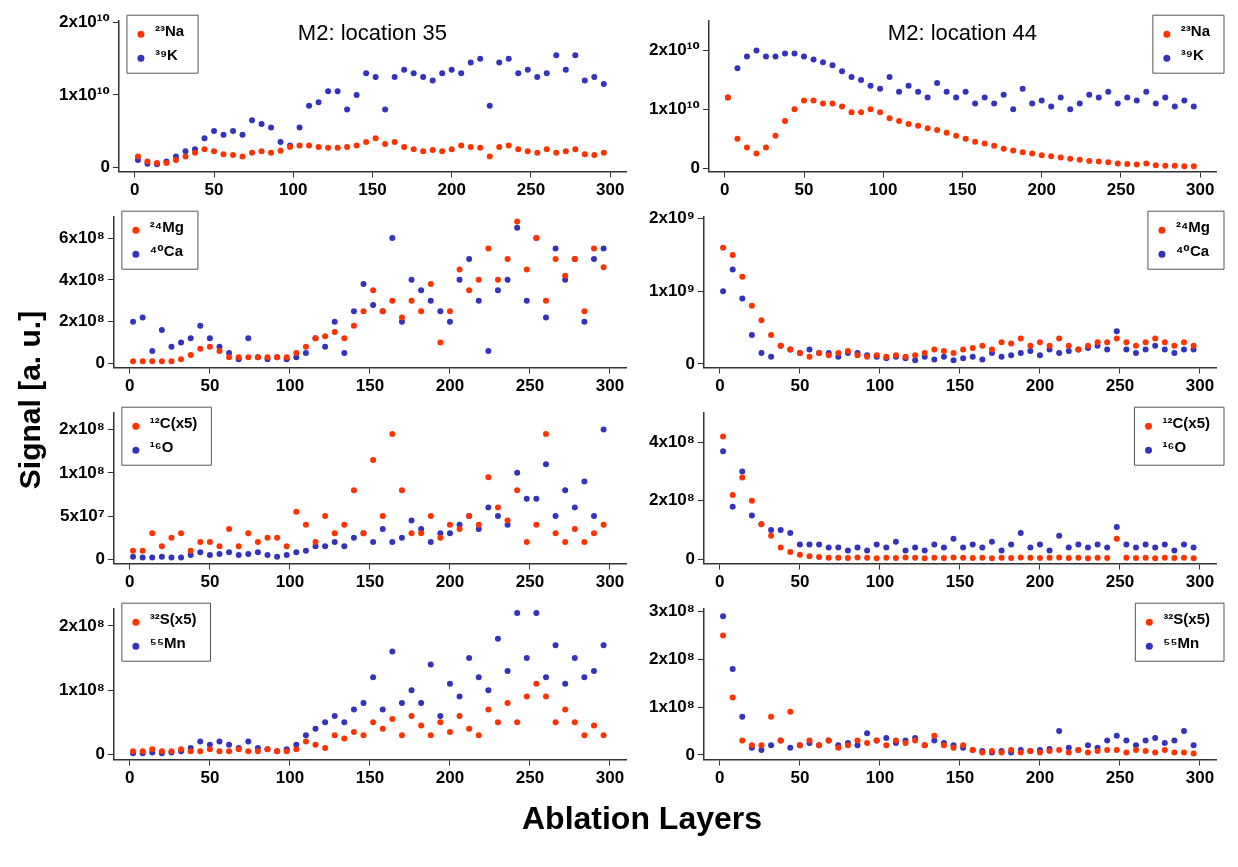 This screenshot has width=1238, height=867. What do you see at coordinates (672, 290) in the screenshot?
I see `y-tick-label: 1x10⁹` at bounding box center [672, 290].